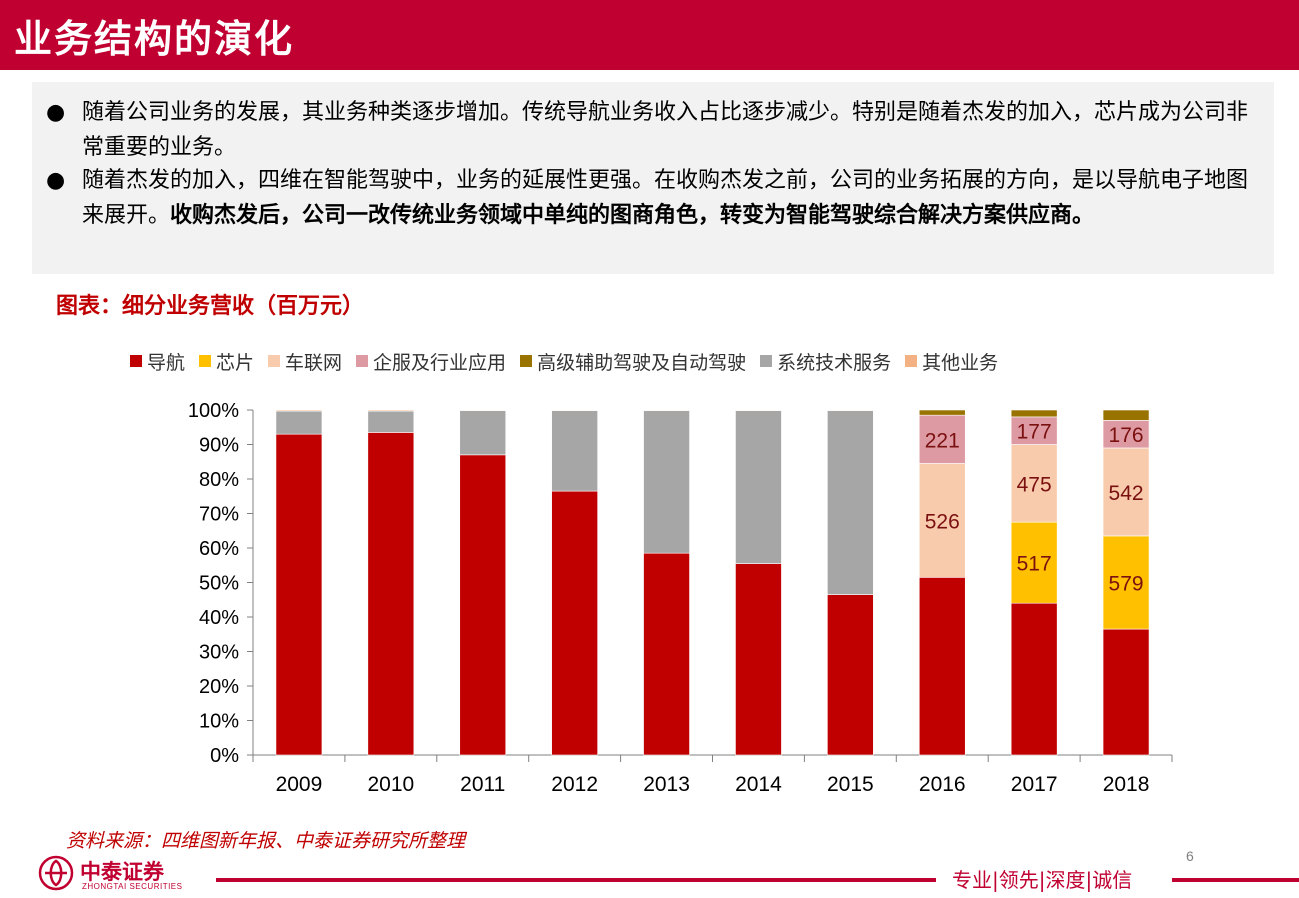 The height and width of the screenshot is (898, 1299). I want to click on data-label: 475, so click(1034, 484).